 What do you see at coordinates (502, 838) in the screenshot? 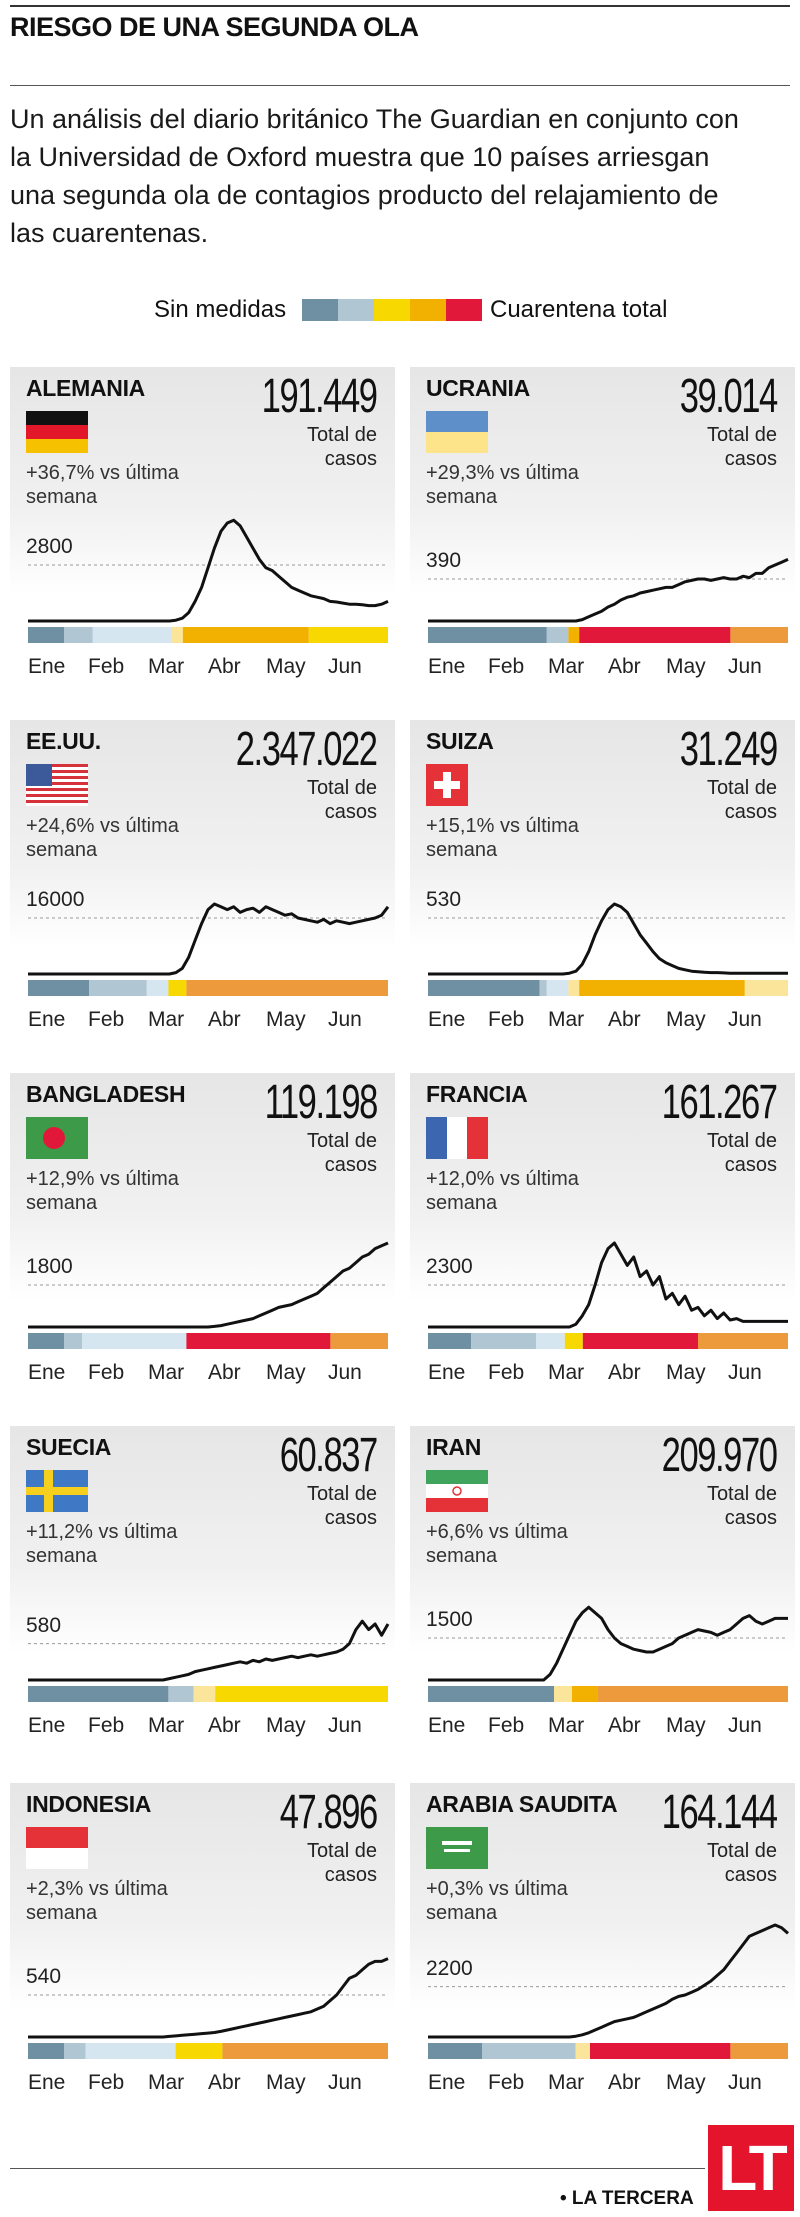
I see `weekly-change: +15,1% vs última semana` at bounding box center [502, 838].